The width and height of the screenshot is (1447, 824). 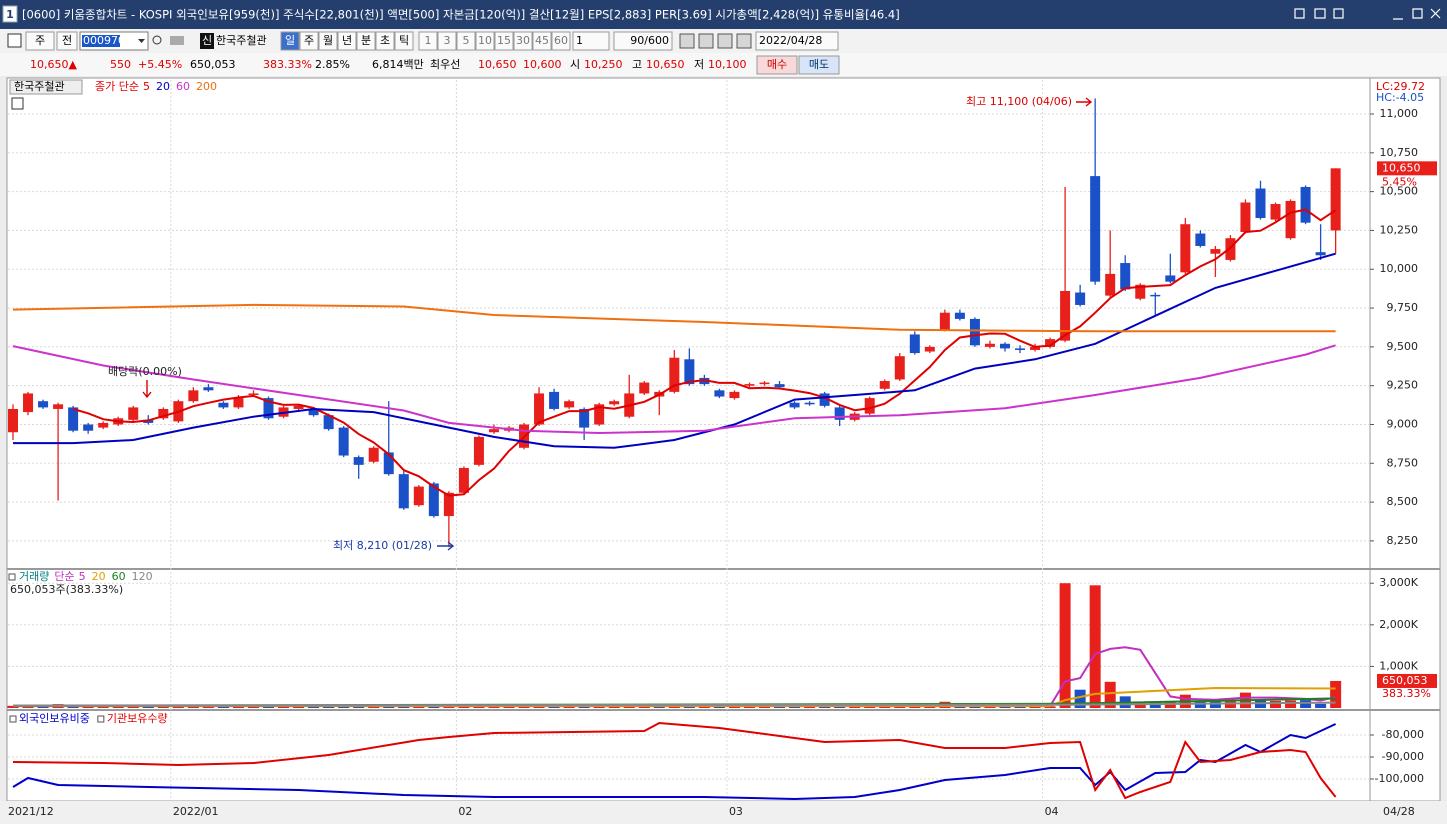 I want to click on interval-button: 60, so click(x=561, y=40).